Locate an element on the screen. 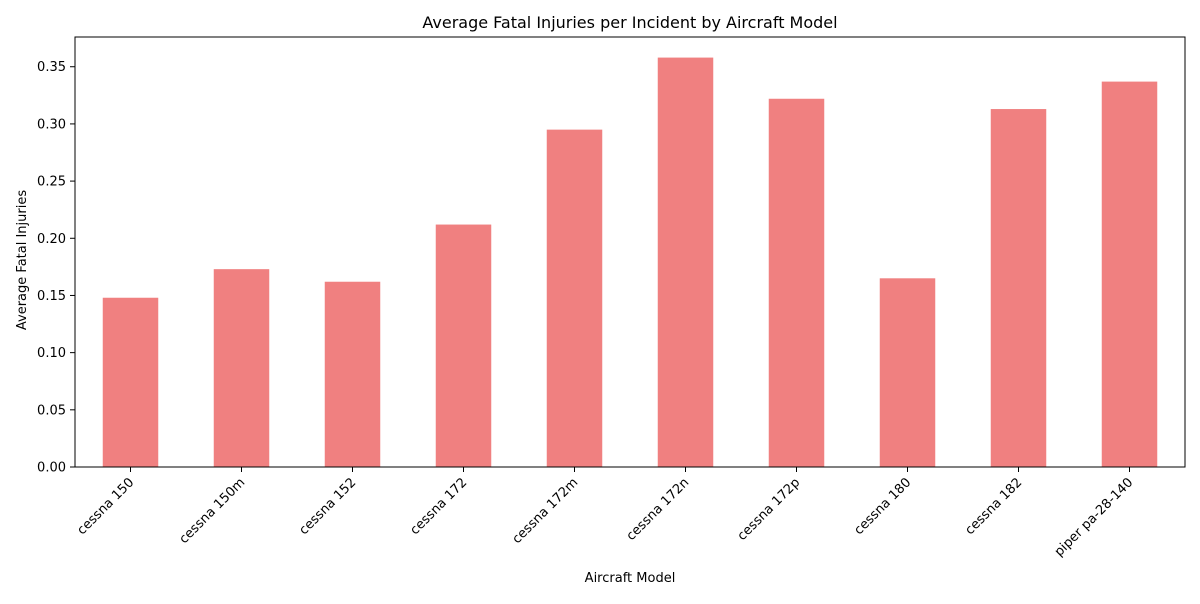 This screenshot has height=604, width=1200. y-tick-label: 0.20 is located at coordinates (51, 239).